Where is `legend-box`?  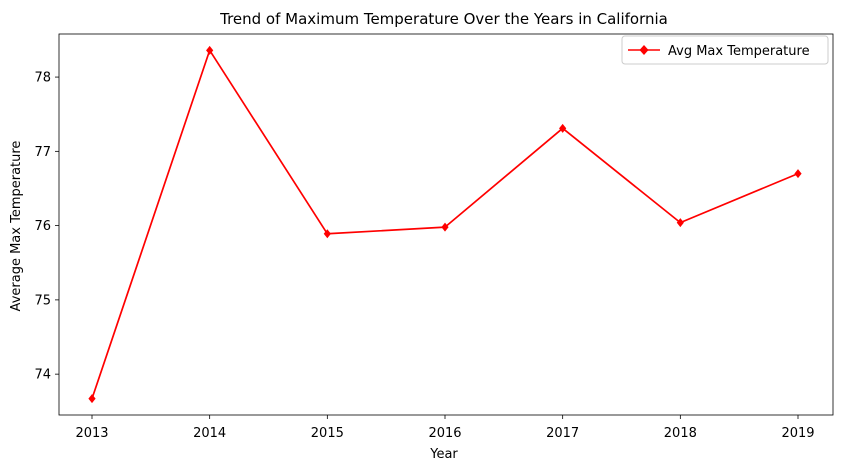
legend-box is located at coordinates (725, 50).